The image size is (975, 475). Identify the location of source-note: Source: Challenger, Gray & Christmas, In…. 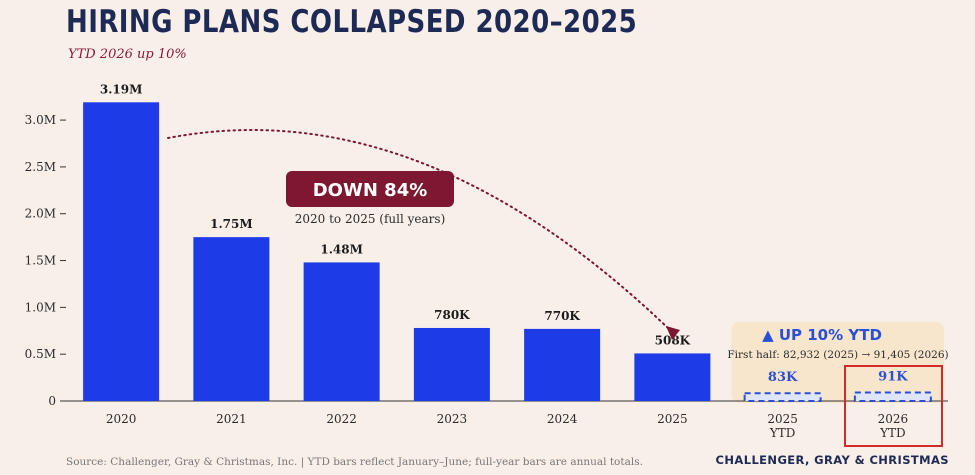
(354, 462).